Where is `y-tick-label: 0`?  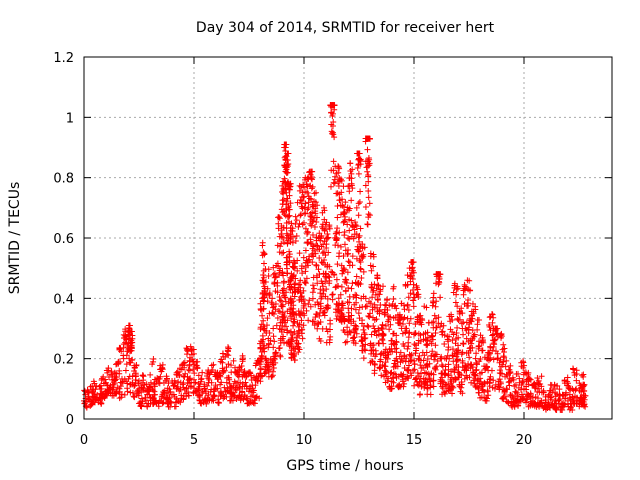
y-tick-label: 0 is located at coordinates (70, 420).